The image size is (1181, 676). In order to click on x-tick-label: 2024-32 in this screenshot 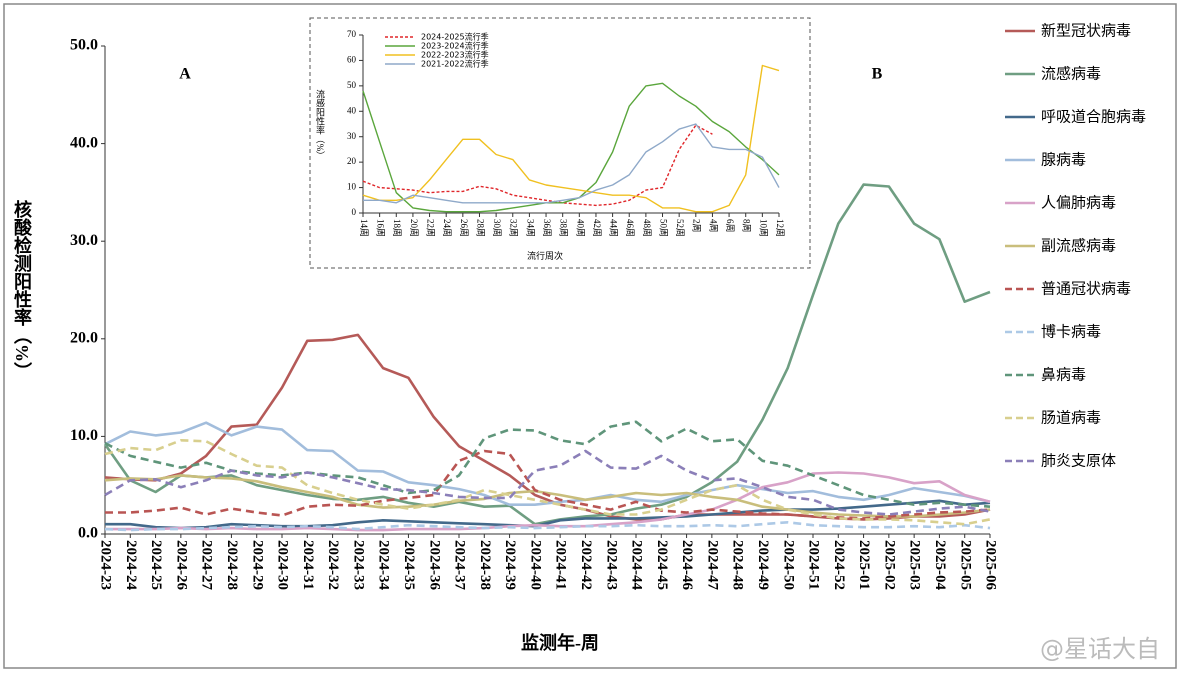, I will do `click(333, 565)`.